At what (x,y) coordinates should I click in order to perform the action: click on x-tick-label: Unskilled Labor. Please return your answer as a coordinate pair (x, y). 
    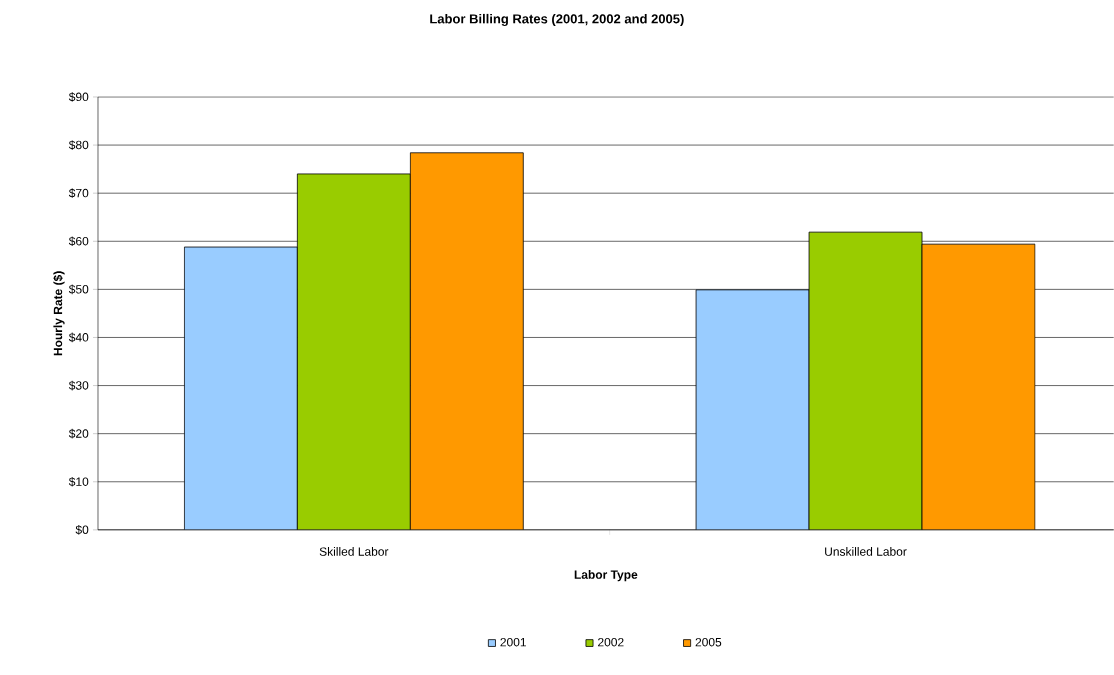
    Looking at the image, I should click on (866, 551).